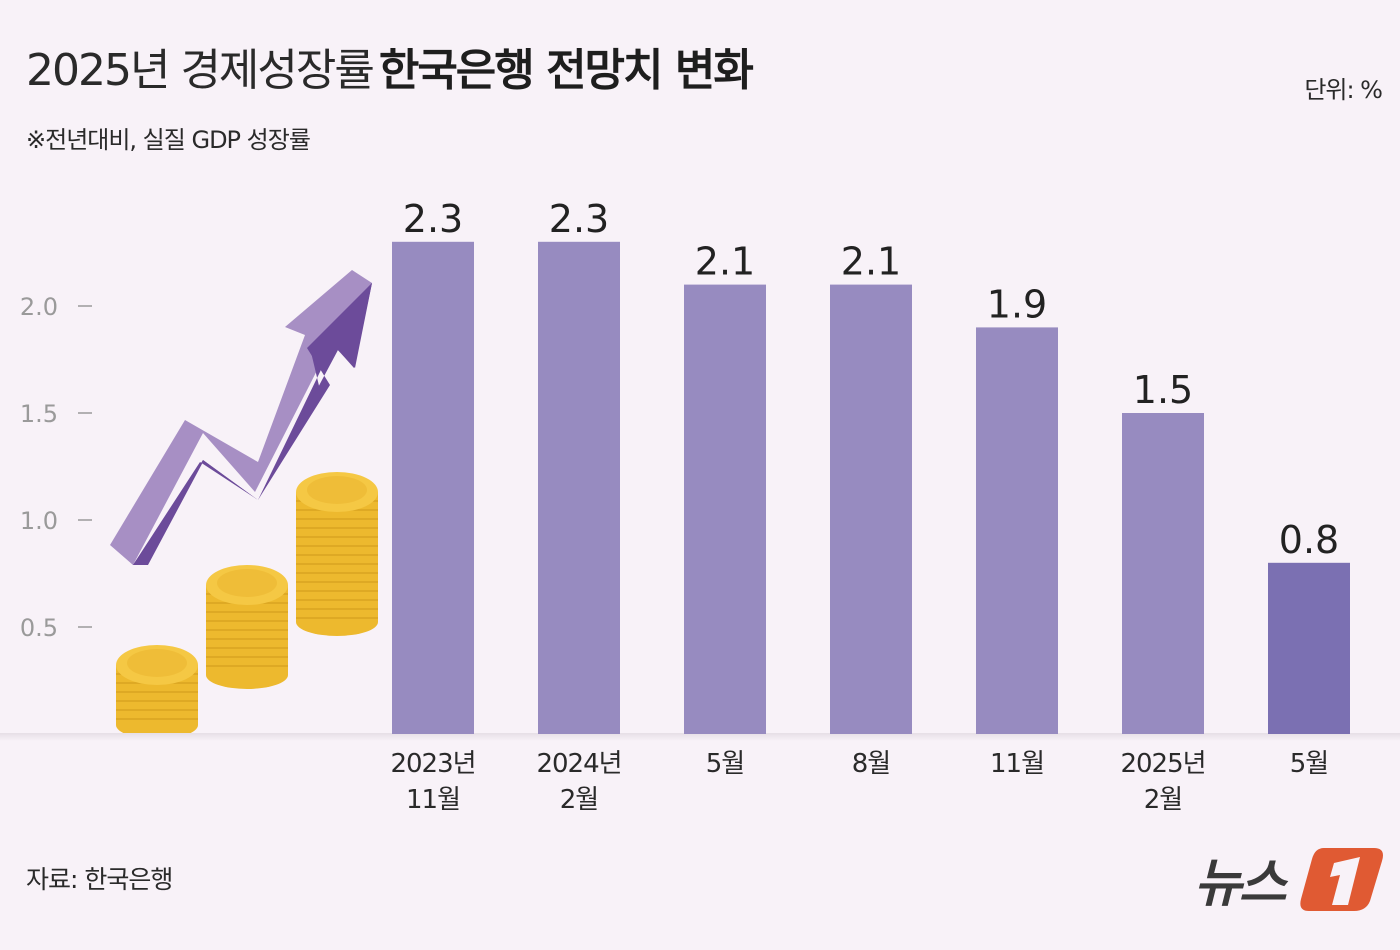 Image resolution: width=1400 pixels, height=950 pixels. I want to click on data-label: 1.9, so click(1017, 304).